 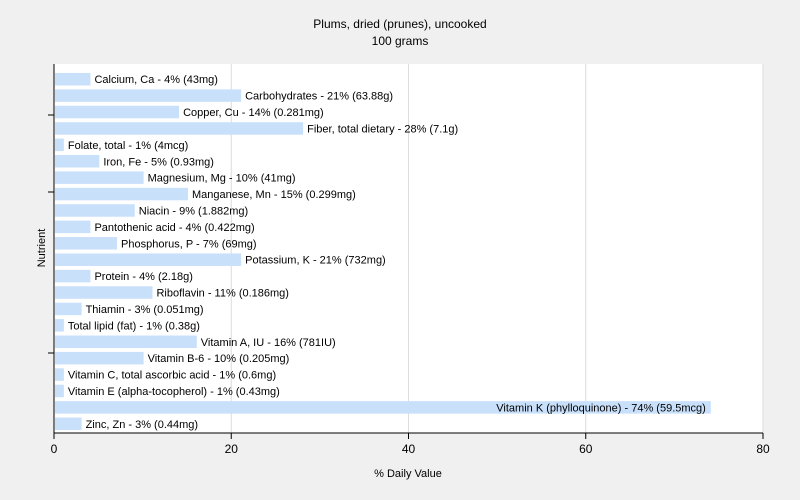 I want to click on bar-label: Niacin - 9% (1.882mg), so click(x=193, y=211).